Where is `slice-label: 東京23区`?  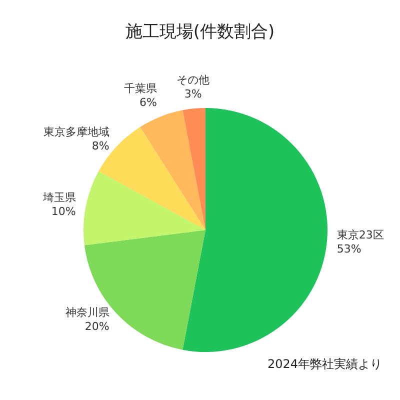
slice-label: 東京23区 is located at coordinates (360, 235).